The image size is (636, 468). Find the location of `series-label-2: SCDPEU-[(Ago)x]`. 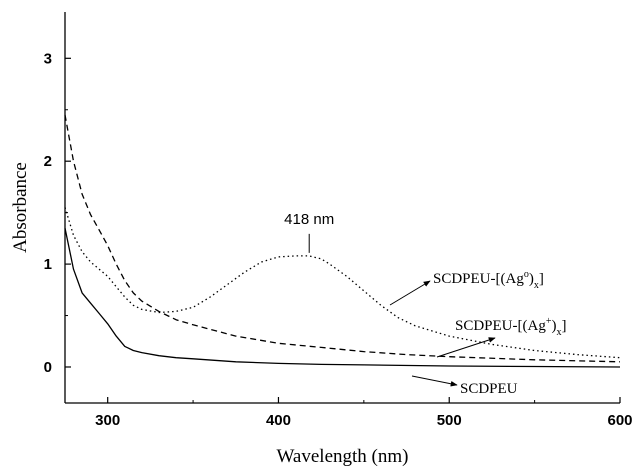

series-label-2: SCDPEU-[(Ago)x] is located at coordinates (488, 280).